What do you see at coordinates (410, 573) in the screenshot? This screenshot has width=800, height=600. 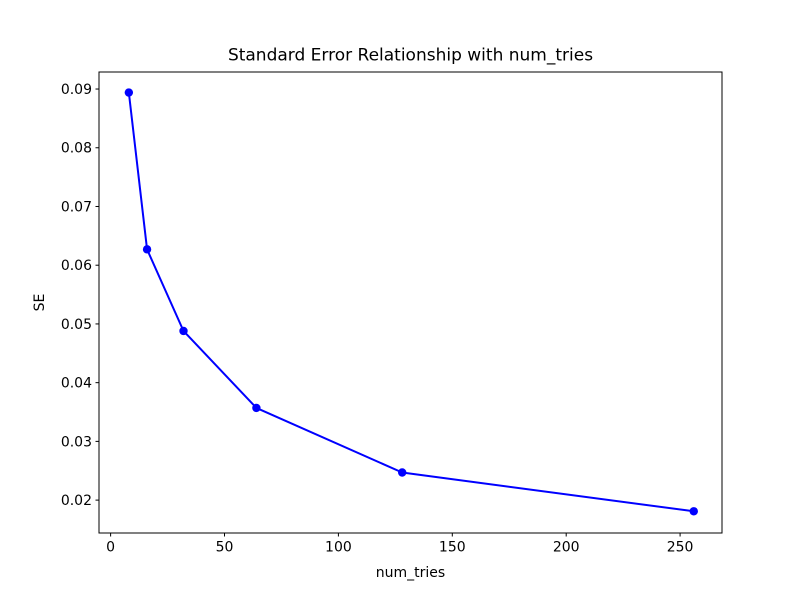 I see `x-axis-label: num_tries` at bounding box center [410, 573].